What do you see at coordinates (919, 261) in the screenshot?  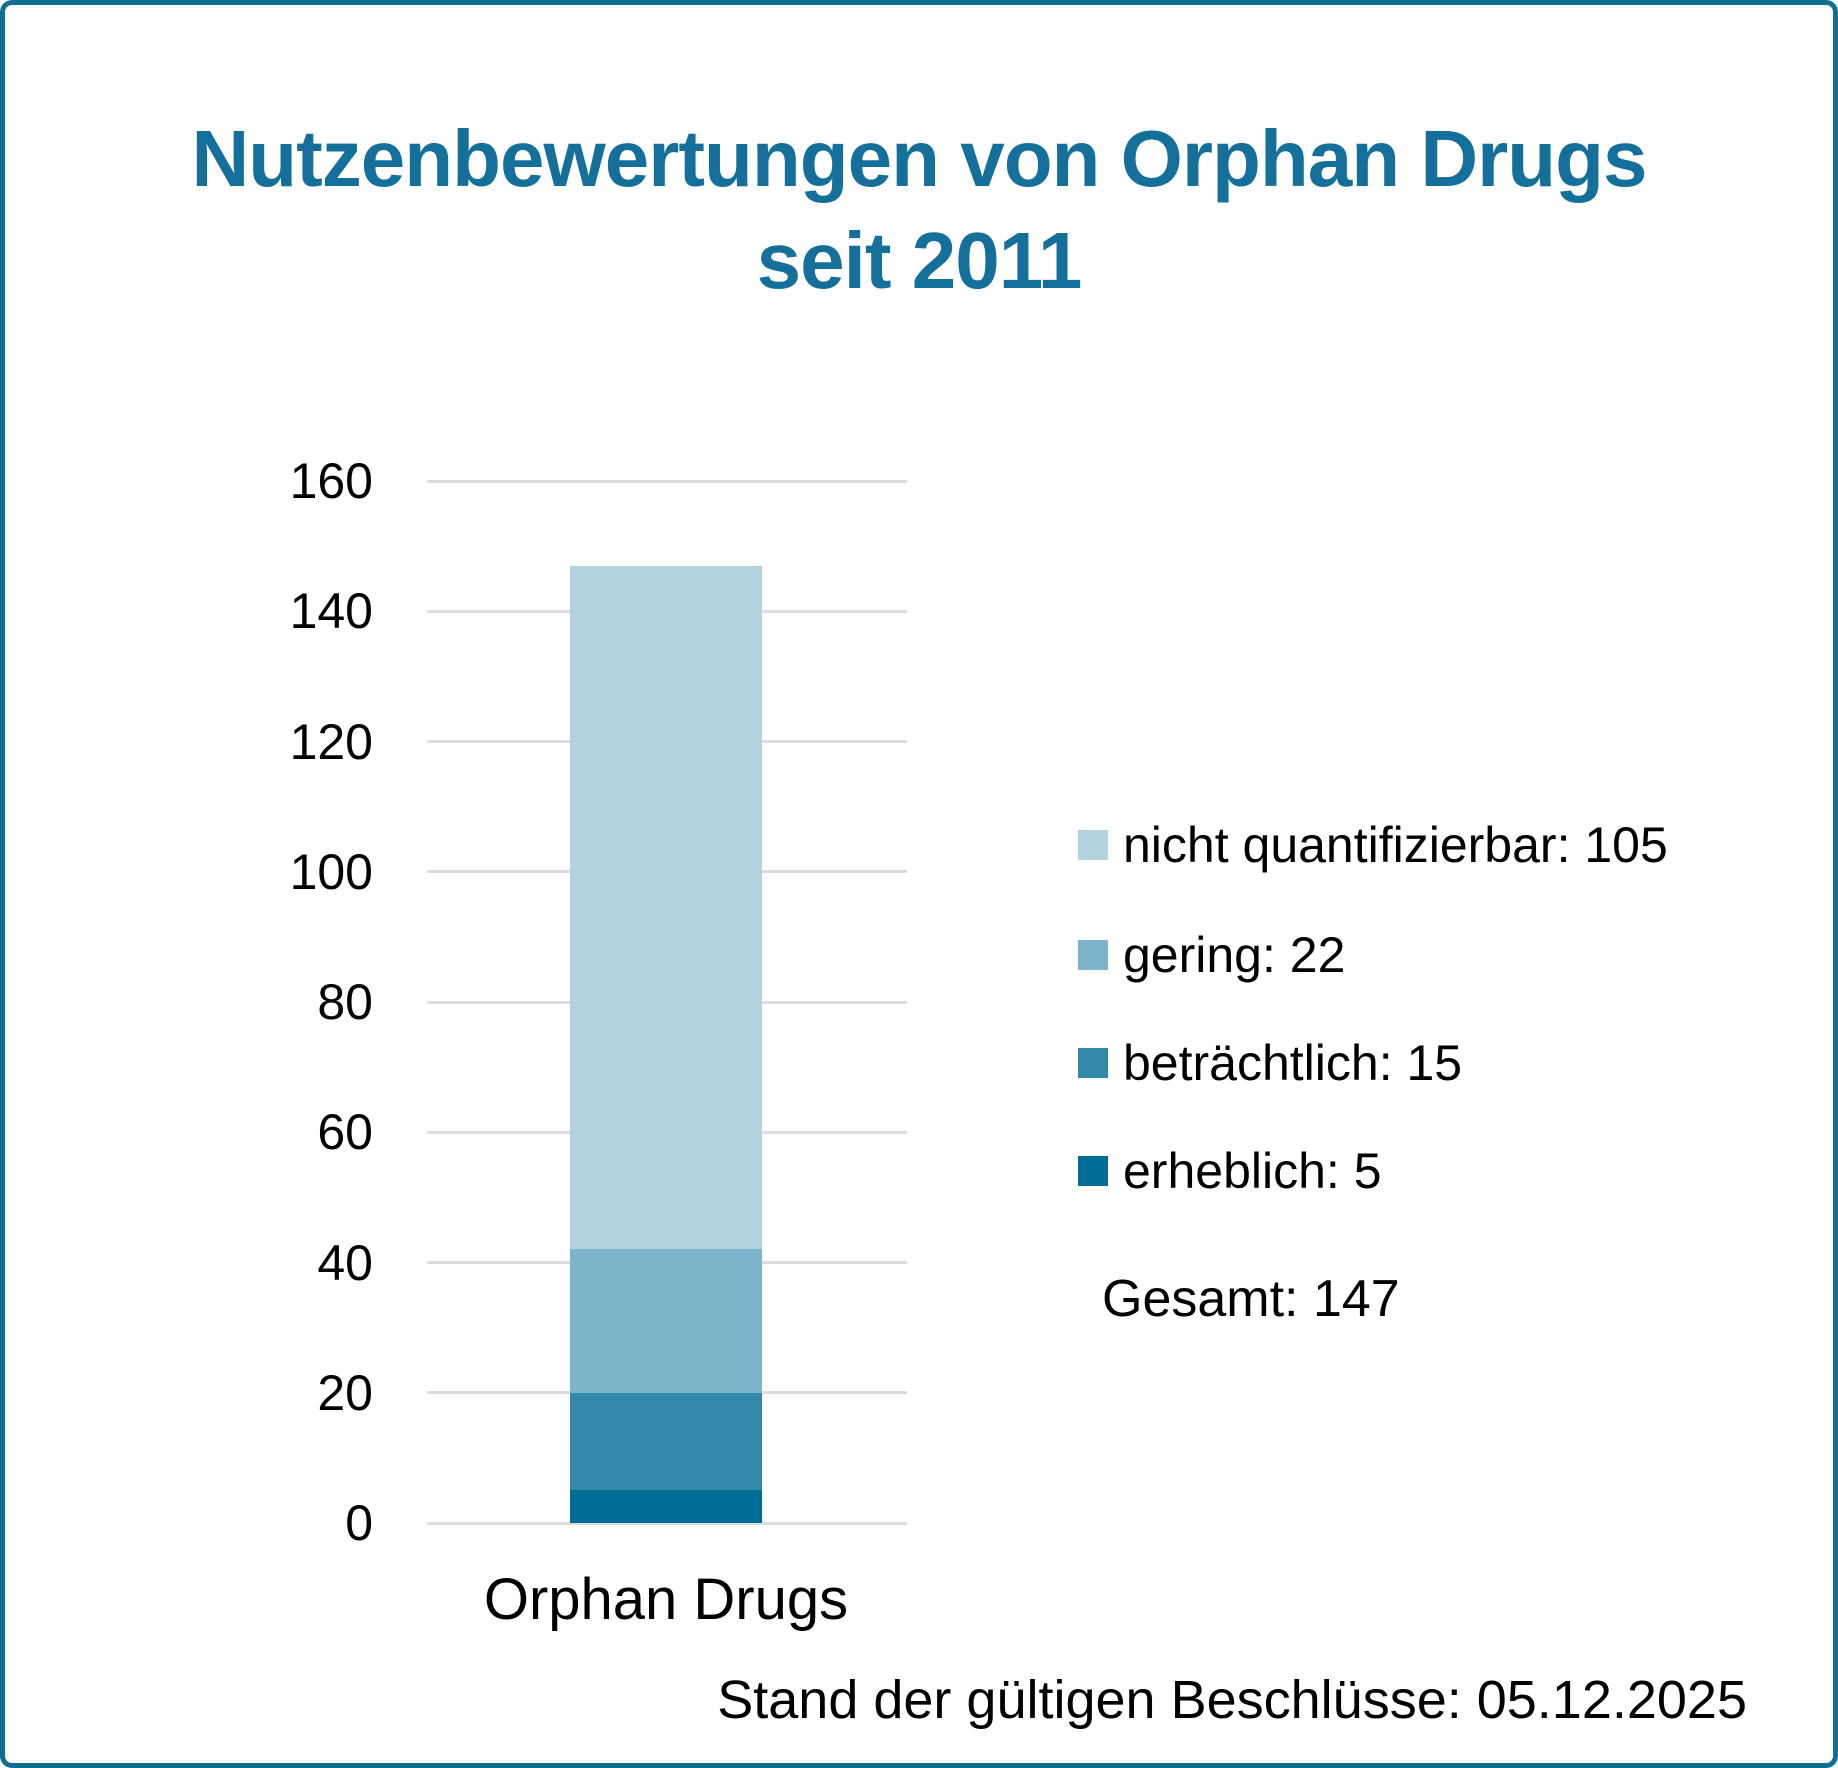 I see `chart-title-line2: seit 2011` at bounding box center [919, 261].